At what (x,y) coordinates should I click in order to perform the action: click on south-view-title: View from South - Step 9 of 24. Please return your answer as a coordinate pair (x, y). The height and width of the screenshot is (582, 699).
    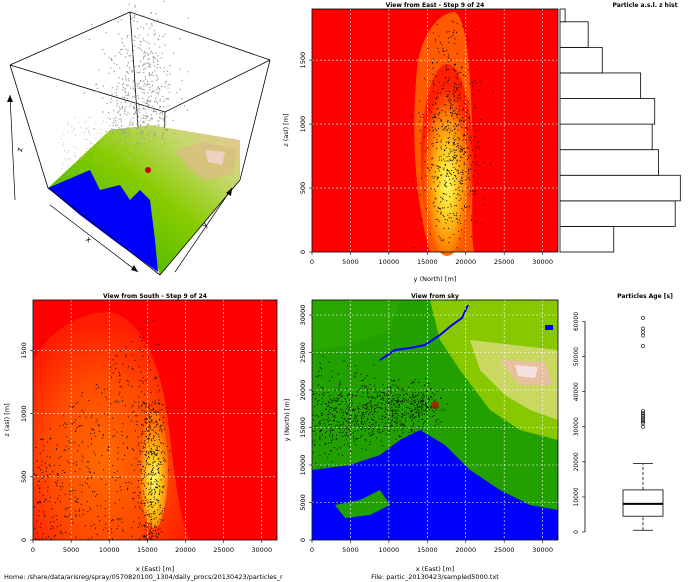
    Looking at the image, I should click on (155, 296).